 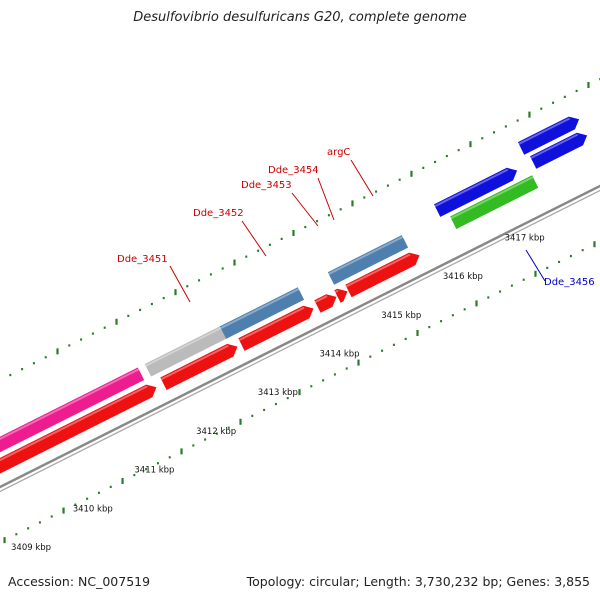 I want to click on gene-3456-highlight, so click(x=492, y=198).